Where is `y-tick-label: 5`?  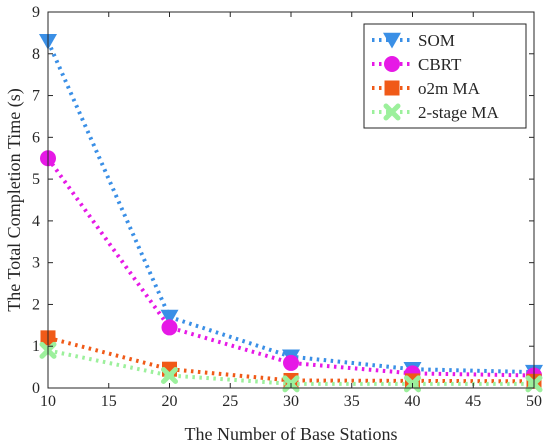
y-tick-label: 5 is located at coordinates (36, 179).